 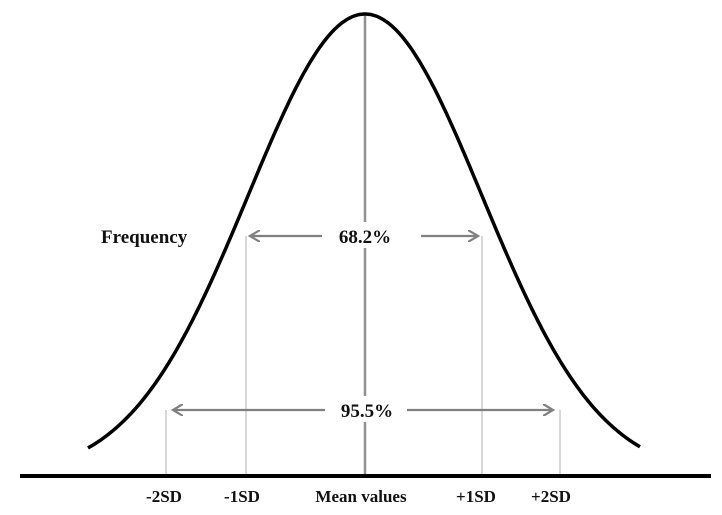 I want to click on tick-label-plus-2sd: +2SD, so click(x=551, y=496).